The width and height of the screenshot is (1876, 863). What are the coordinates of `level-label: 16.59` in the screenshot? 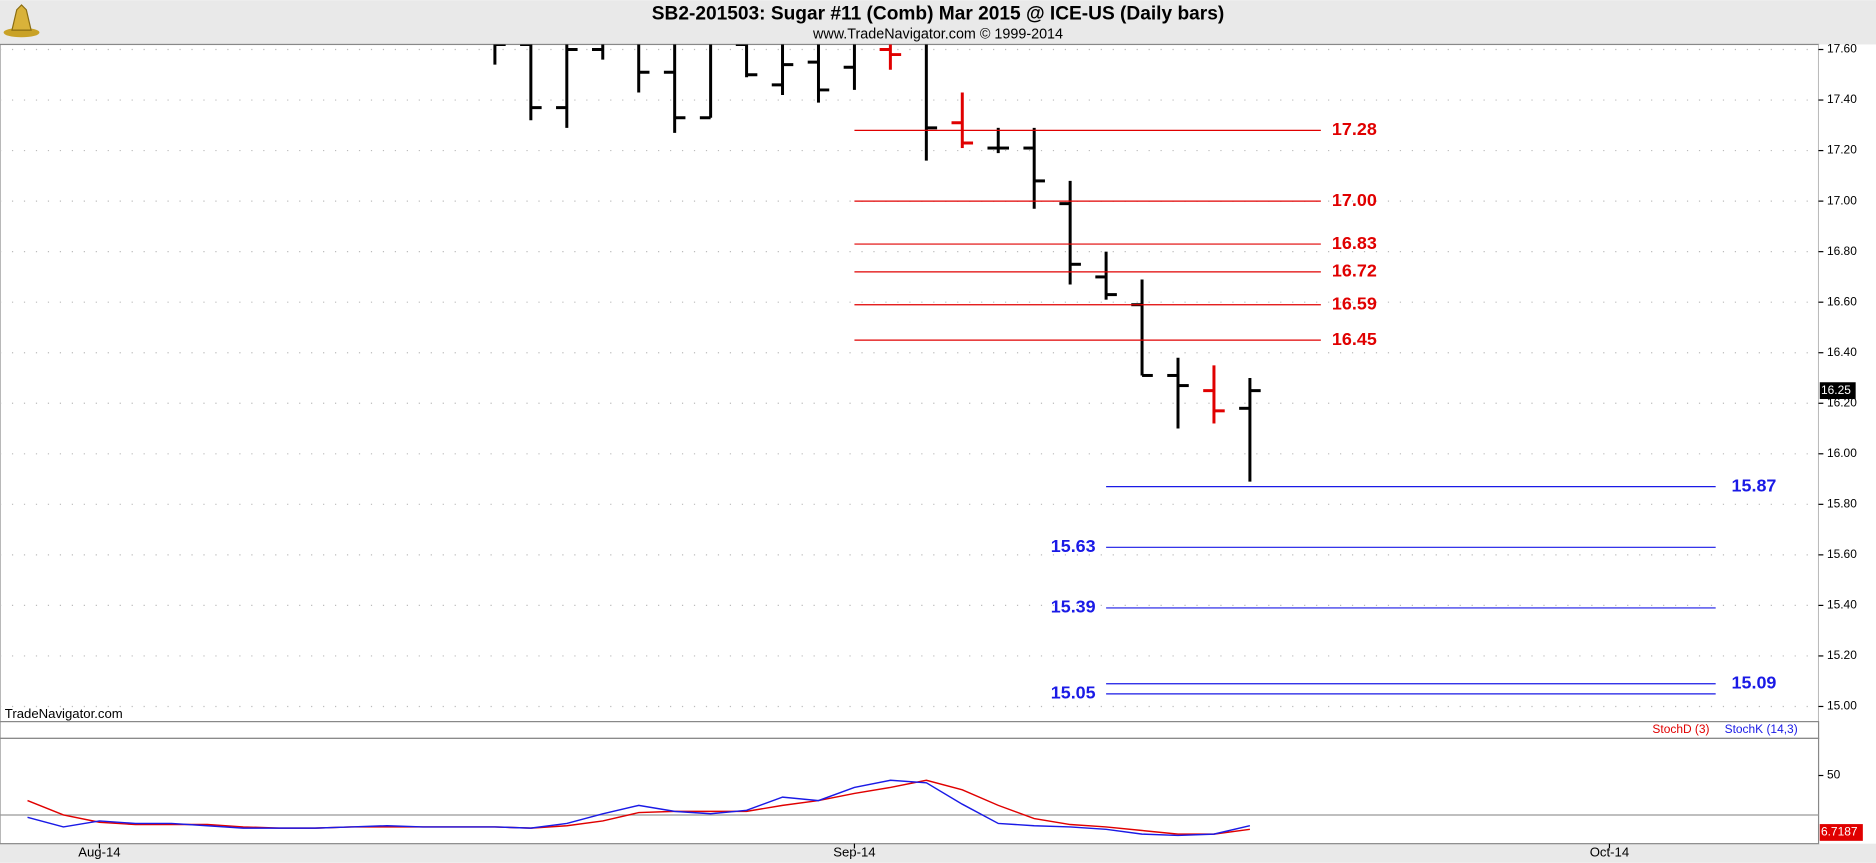 It's located at (1354, 303).